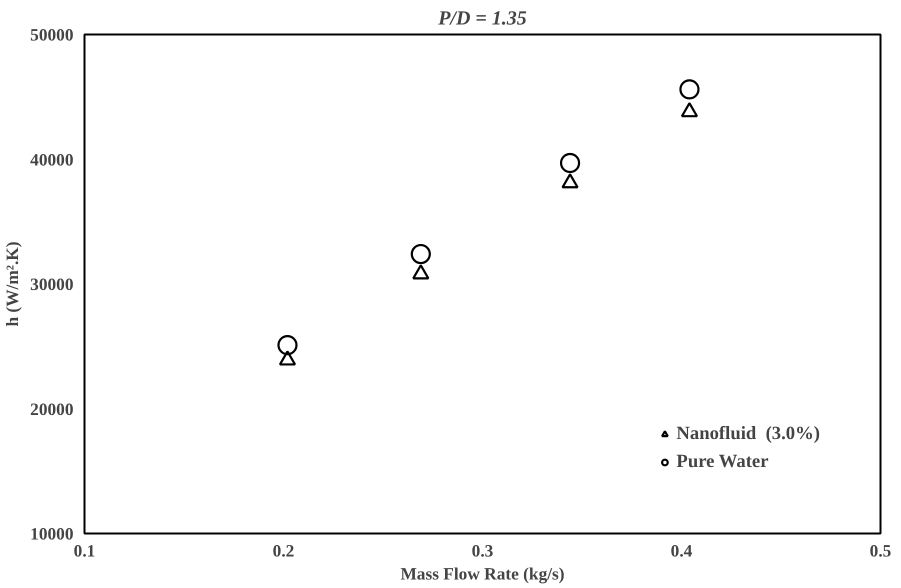  I want to click on y-tick-label: 40000, so click(52, 160).